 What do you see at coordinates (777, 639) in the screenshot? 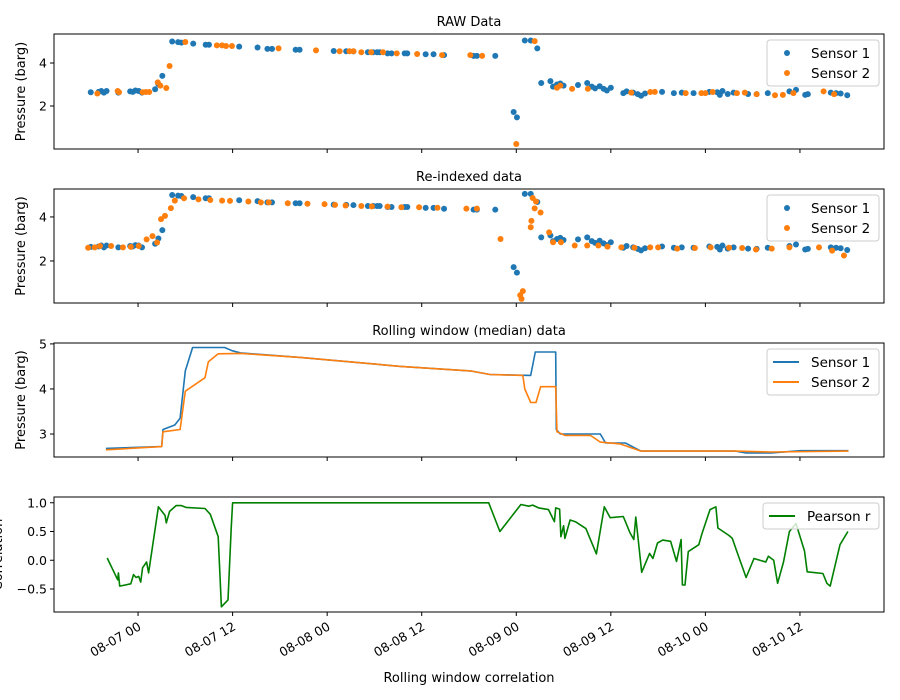
I see `x-tick-label: 08-10 12` at bounding box center [777, 639].